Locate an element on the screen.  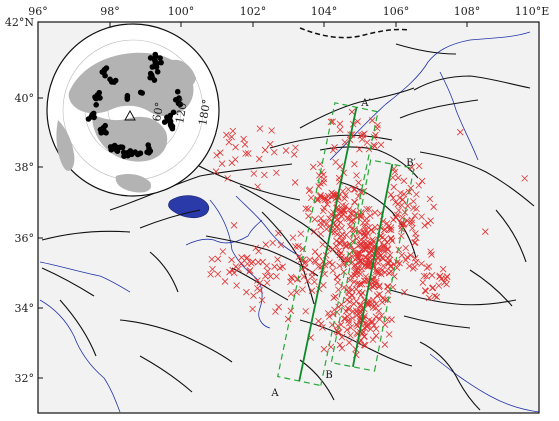
longitude-labels: 96° 98° 100° 102° 104° 106° 108° 110°E is located at coordinates (288, 11).